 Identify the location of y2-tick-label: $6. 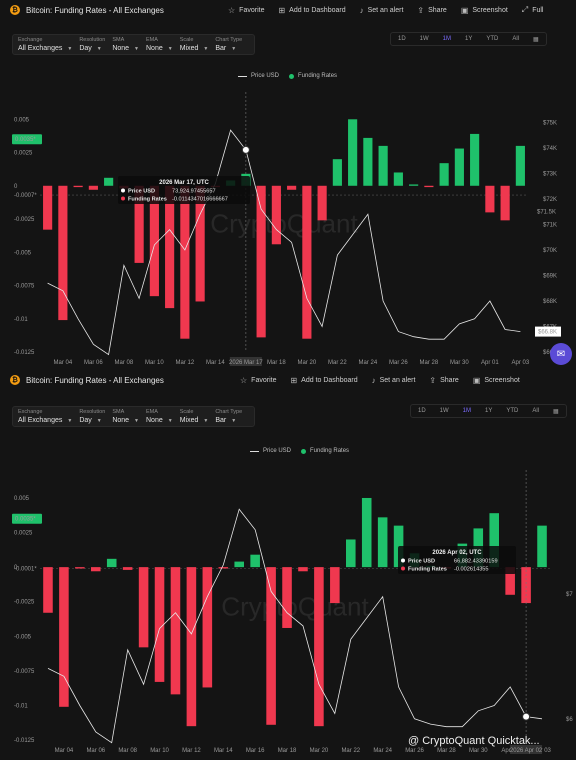
(569, 720).